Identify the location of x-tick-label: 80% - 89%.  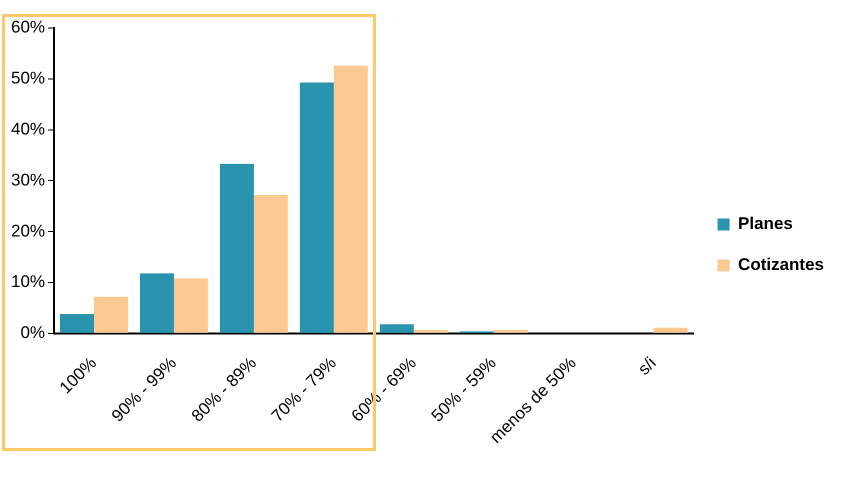
(224, 389).